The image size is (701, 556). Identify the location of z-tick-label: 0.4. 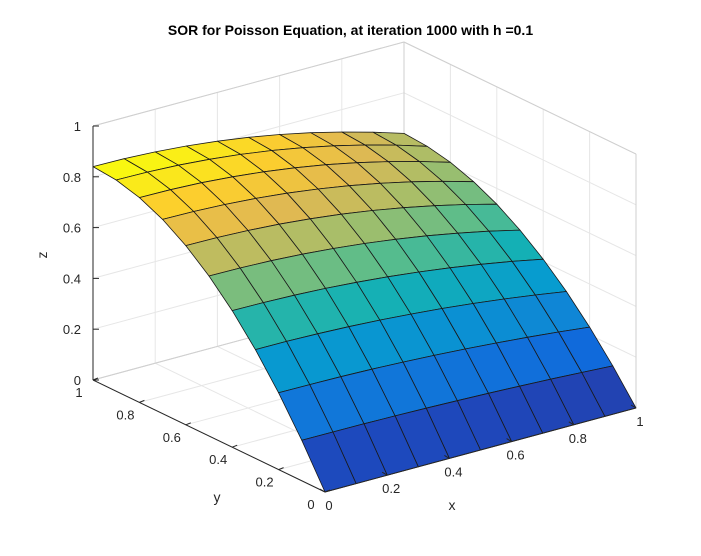
(72, 278).